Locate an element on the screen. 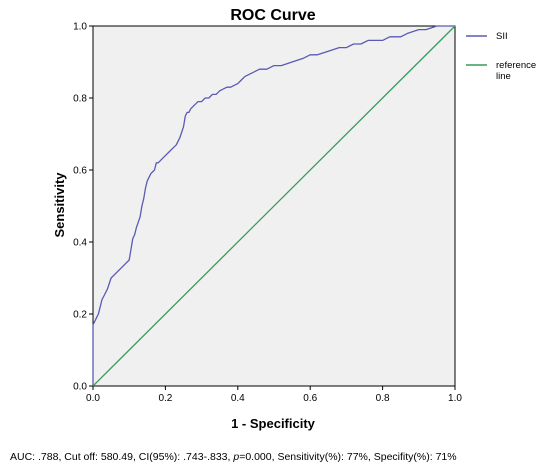 Image resolution: width=550 pixels, height=476 pixels. y-tick-label: 0.8 is located at coordinates (80, 99).